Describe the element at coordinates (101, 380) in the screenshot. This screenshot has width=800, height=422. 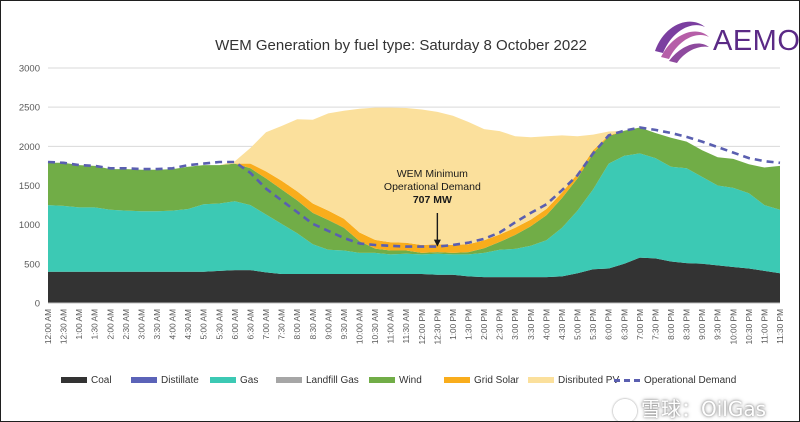
I see `legend-label: Coal` at that location.